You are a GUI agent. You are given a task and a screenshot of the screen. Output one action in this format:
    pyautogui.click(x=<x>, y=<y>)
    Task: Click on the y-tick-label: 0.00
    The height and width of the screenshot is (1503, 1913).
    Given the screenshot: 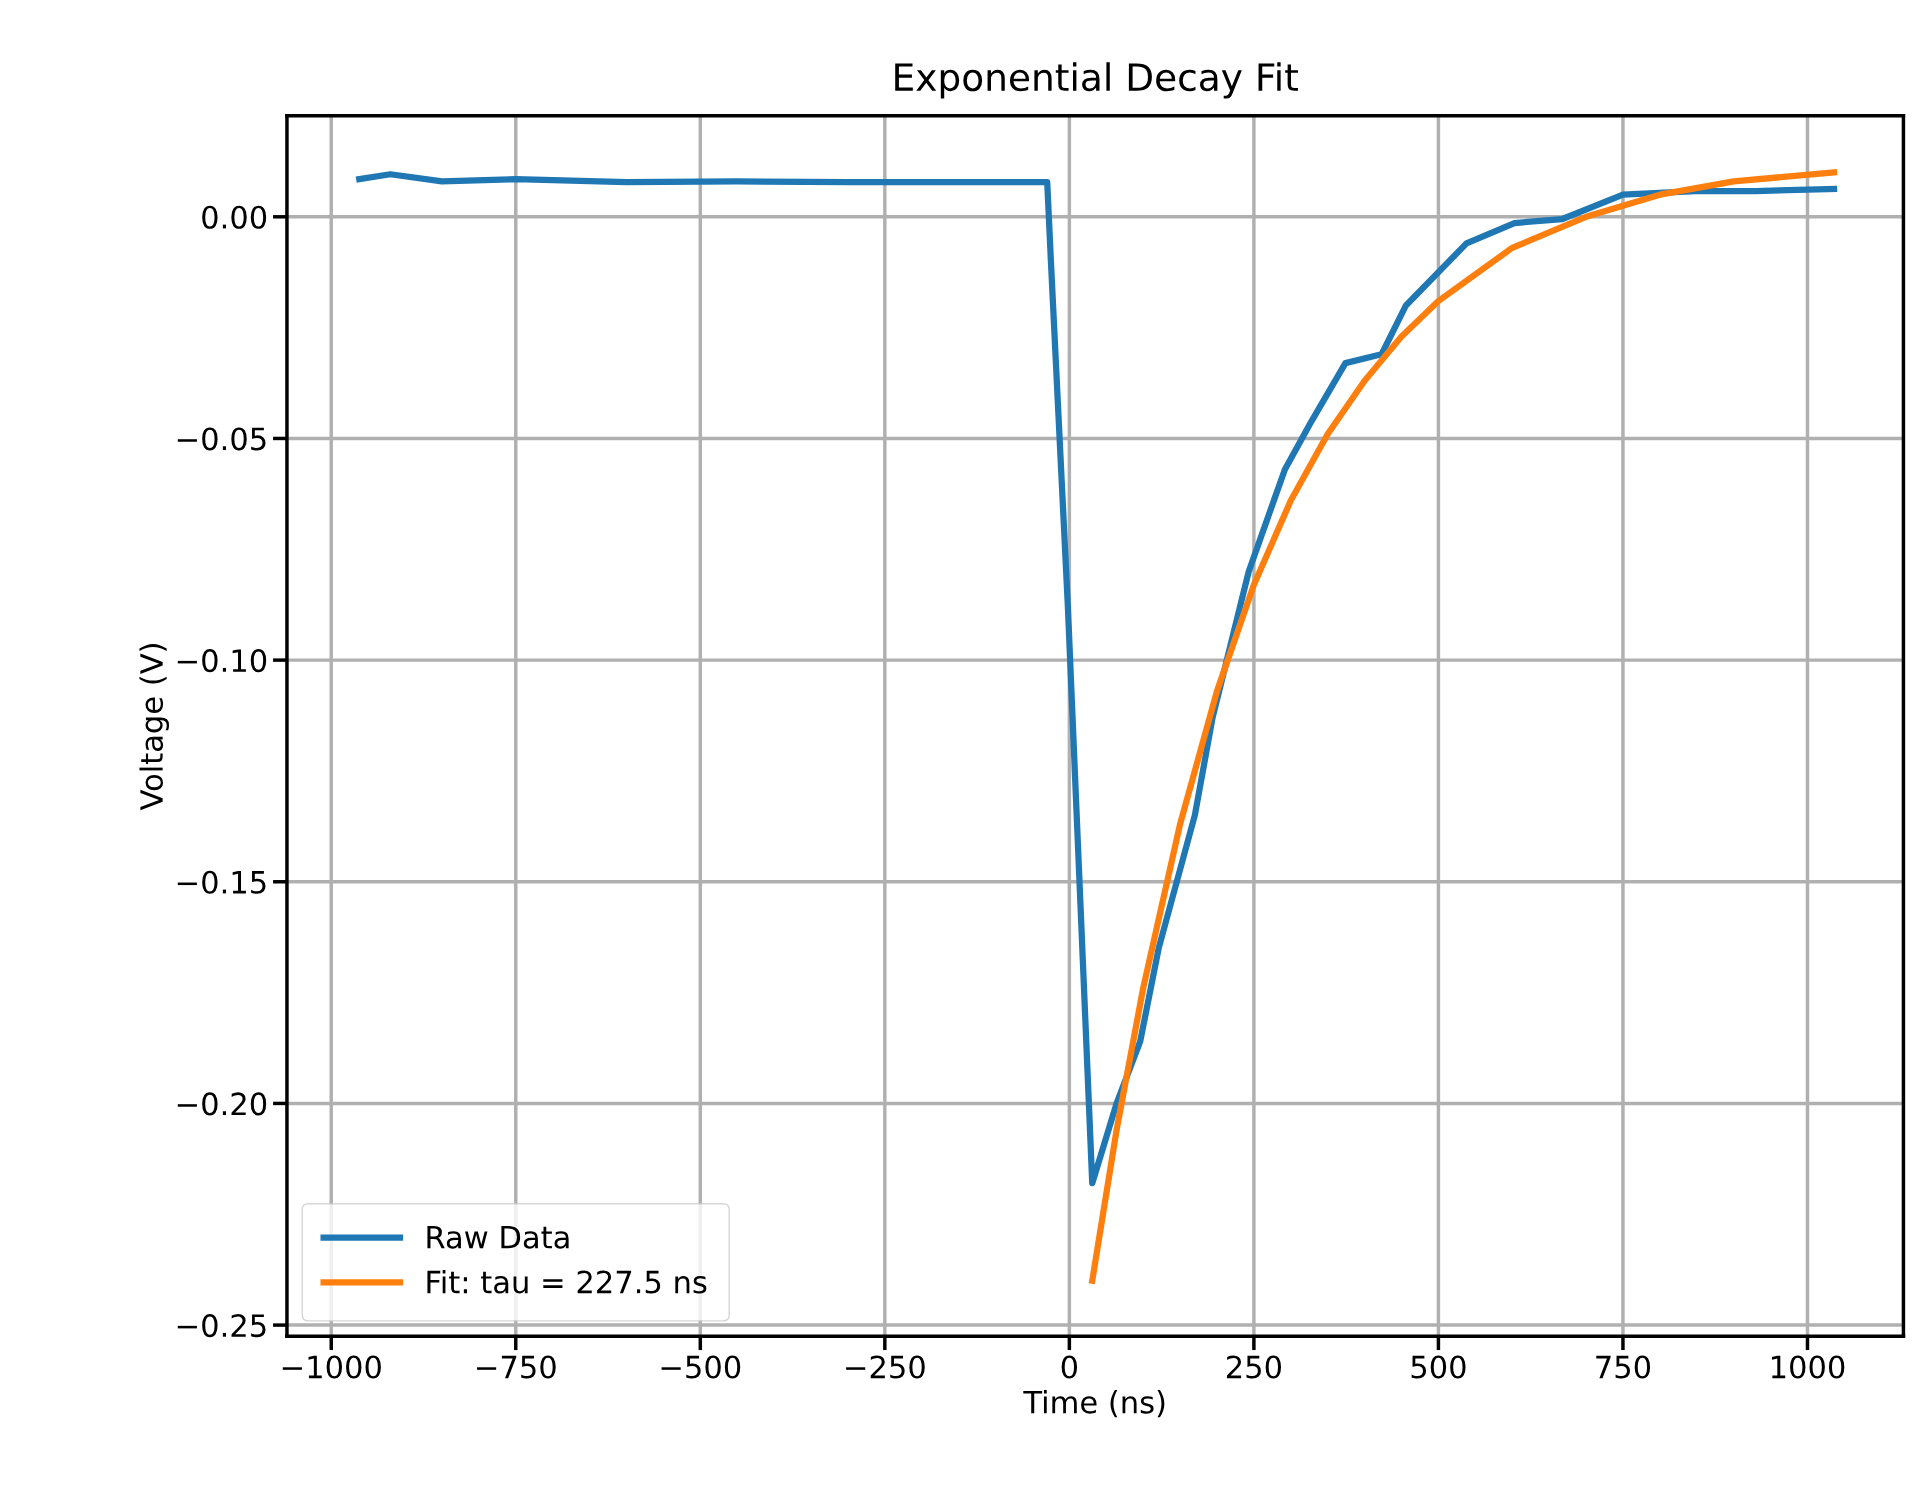 What is the action you would take?
    pyautogui.click(x=234, y=217)
    